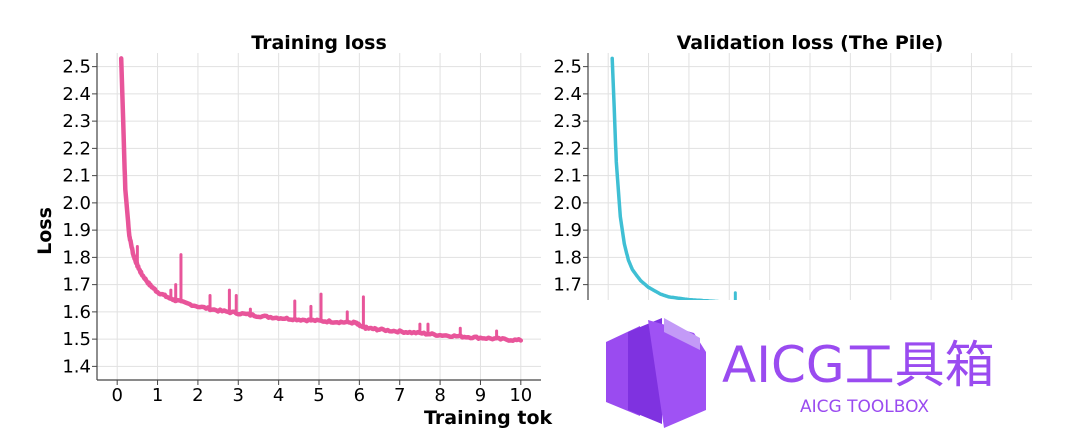 Image resolution: width=1080 pixels, height=438 pixels. Describe the element at coordinates (520, 395) in the screenshot. I see `training-x-tick-label: 10` at that location.